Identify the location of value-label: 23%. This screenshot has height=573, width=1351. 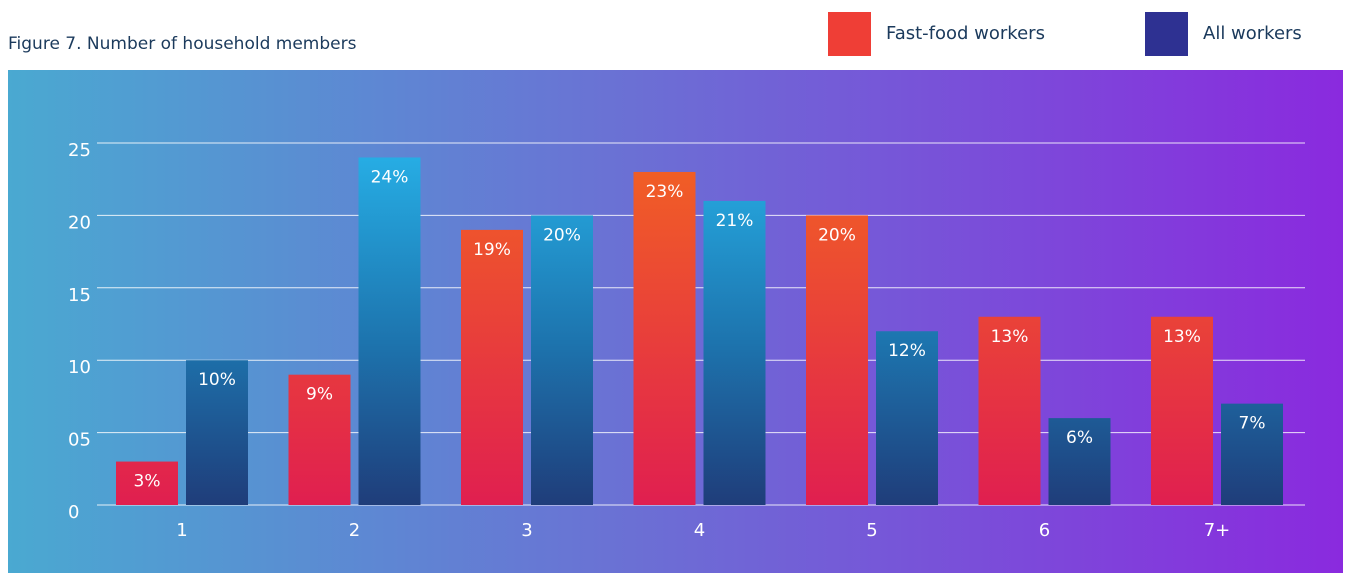
(665, 192).